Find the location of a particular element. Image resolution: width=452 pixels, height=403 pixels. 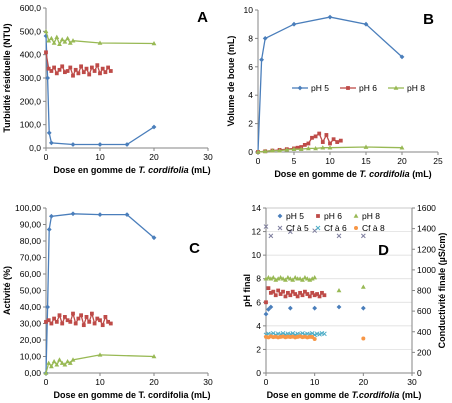

legend-label: Cf à 5 is located at coordinates (297, 228).